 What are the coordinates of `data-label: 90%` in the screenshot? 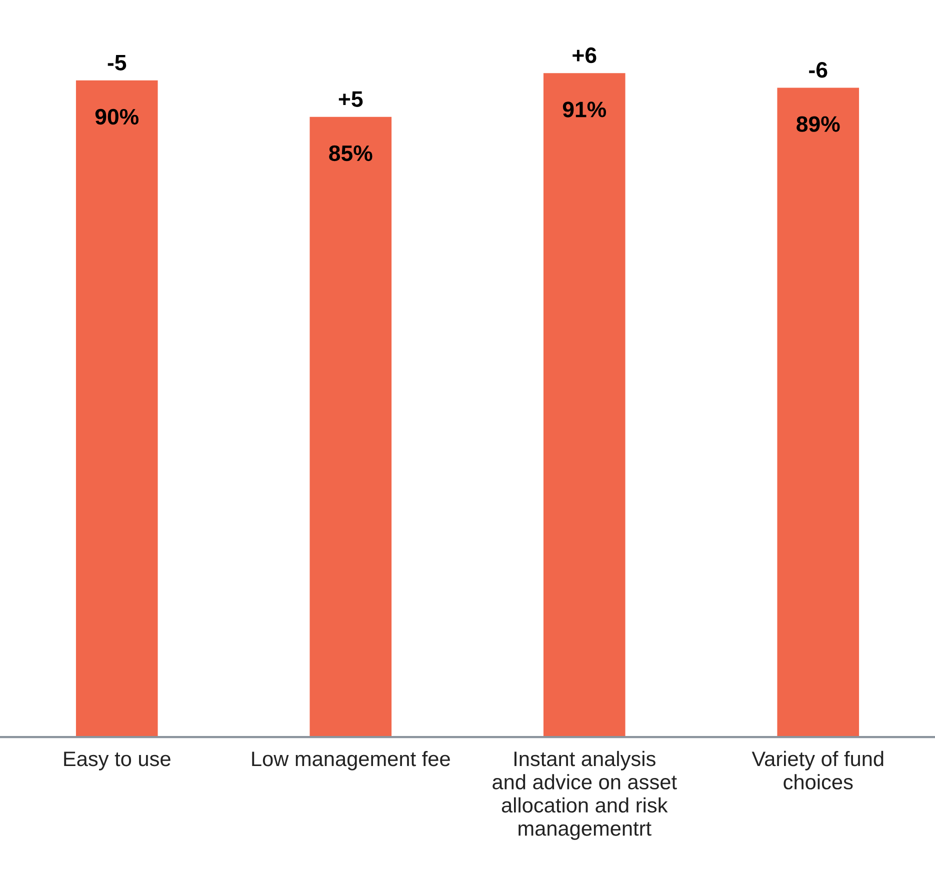 It's located at (117, 116).